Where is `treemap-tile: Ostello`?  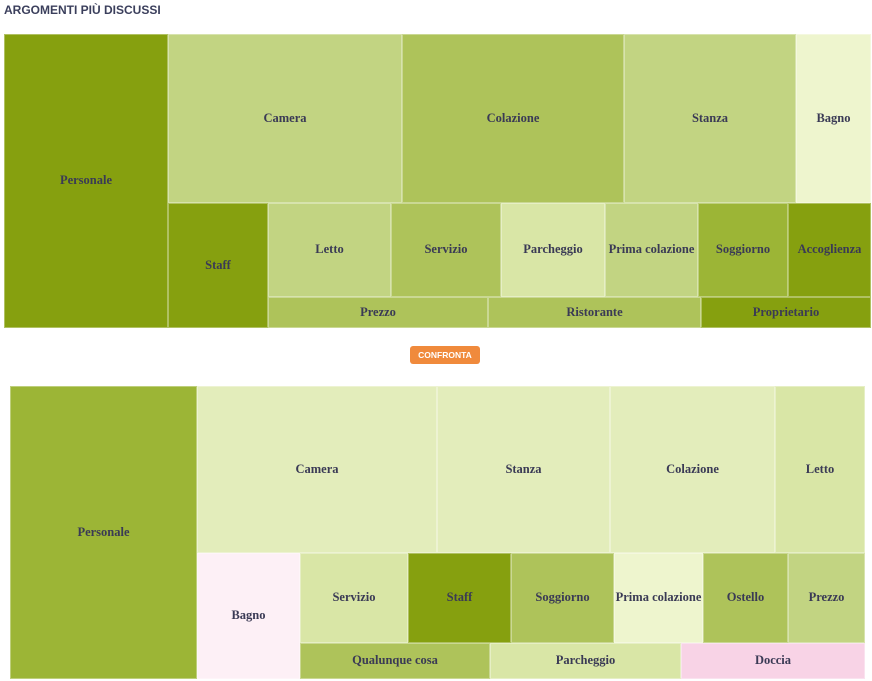 treemap-tile: Ostello is located at coordinates (745, 598).